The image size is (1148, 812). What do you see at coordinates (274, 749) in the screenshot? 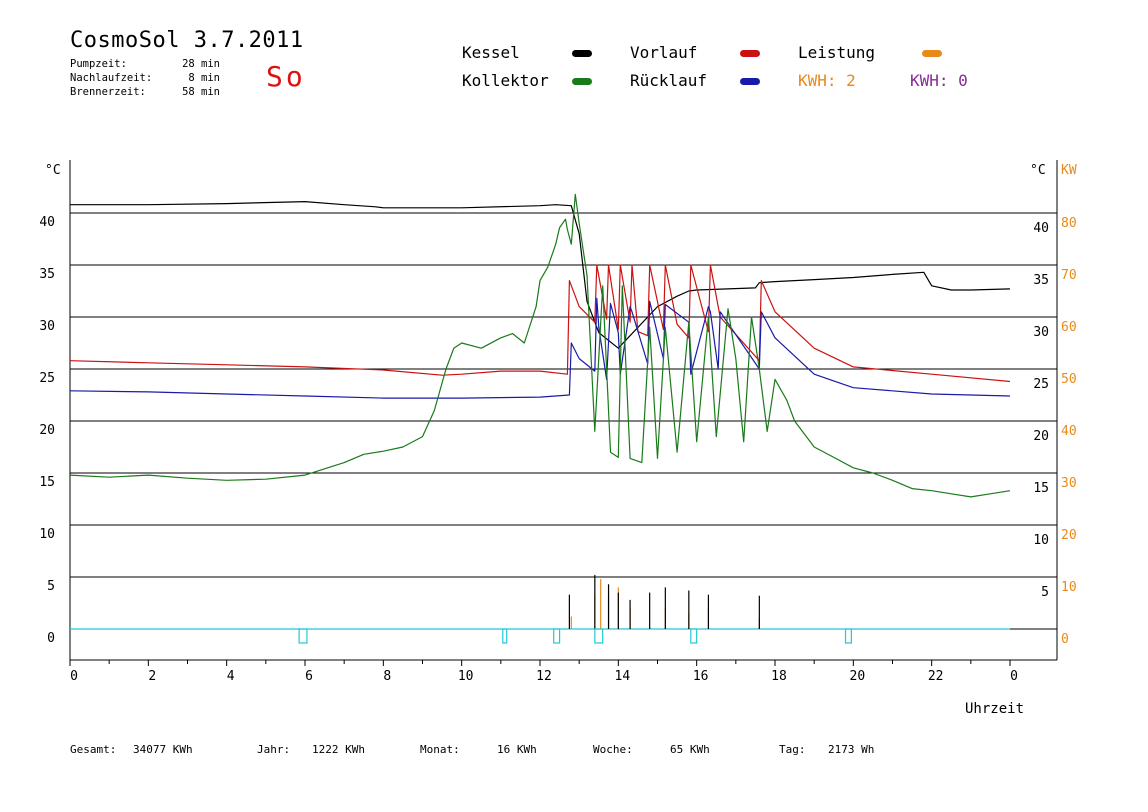
I see `footer-jahr-label: Jahr:` at bounding box center [274, 749].